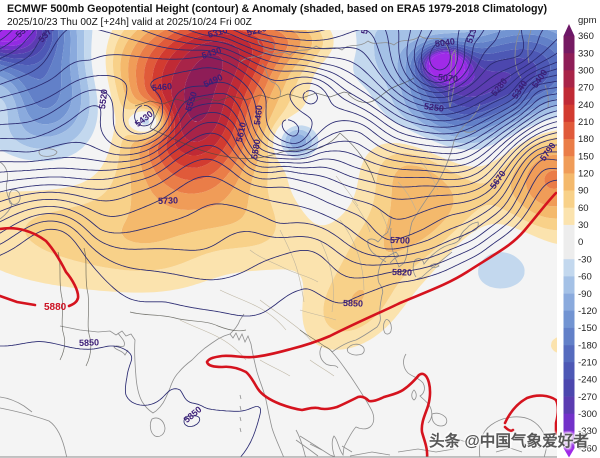 The width and height of the screenshot is (600, 458). What do you see at coordinates (255, 148) in the screenshot?
I see `svg-text: 5580` at bounding box center [255, 148].